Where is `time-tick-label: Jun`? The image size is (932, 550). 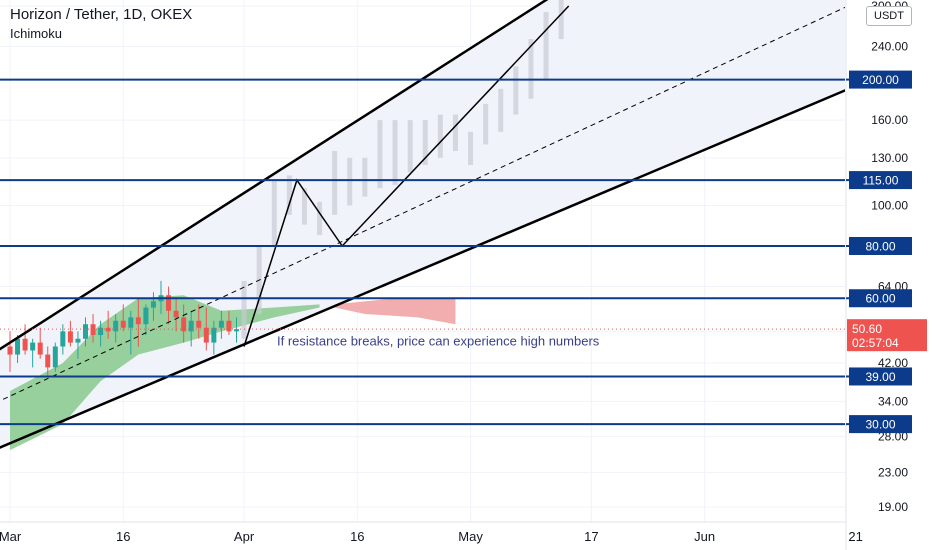 time-tick-label: Jun is located at coordinates (704, 536).